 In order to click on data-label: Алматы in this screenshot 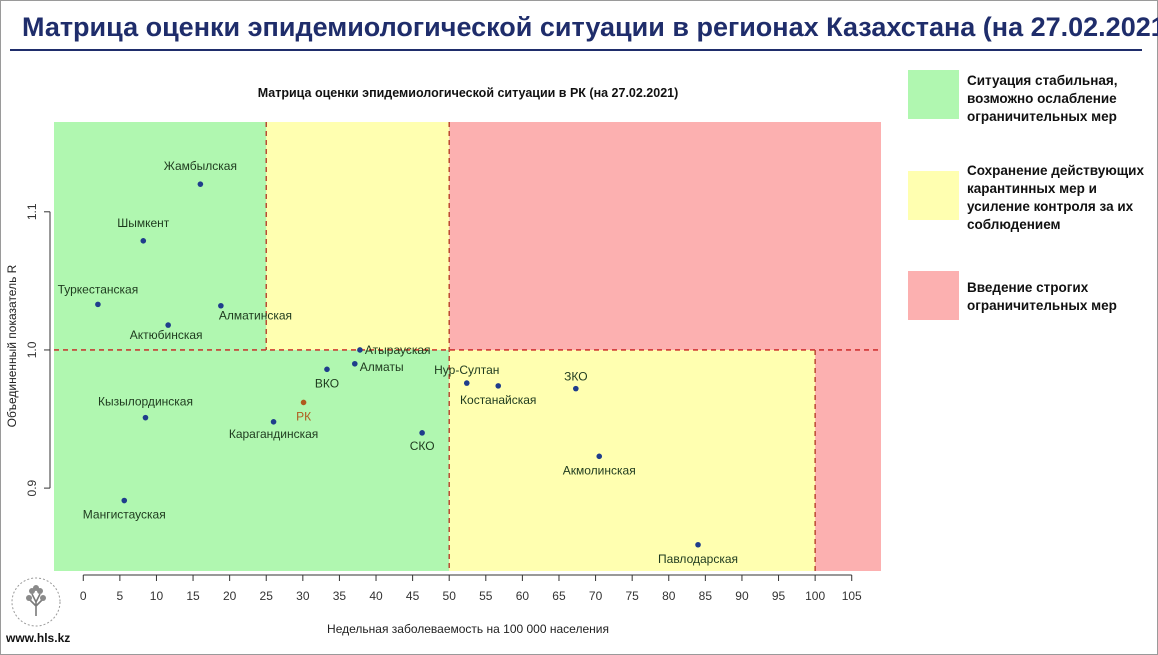, I will do `click(382, 367)`.